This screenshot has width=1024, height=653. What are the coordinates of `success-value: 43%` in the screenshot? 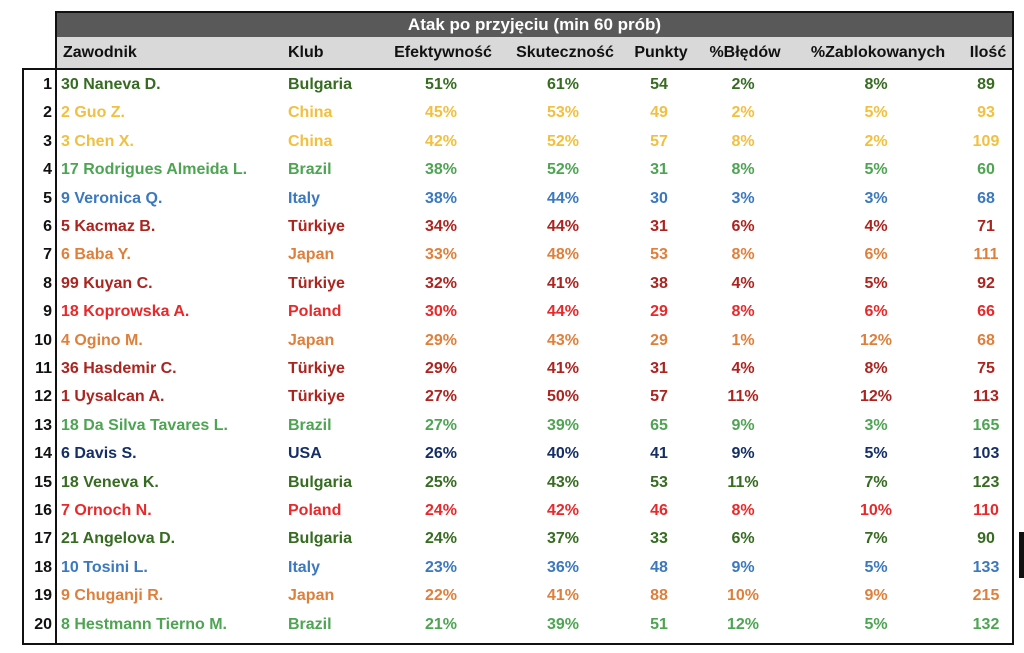 It's located at (563, 482).